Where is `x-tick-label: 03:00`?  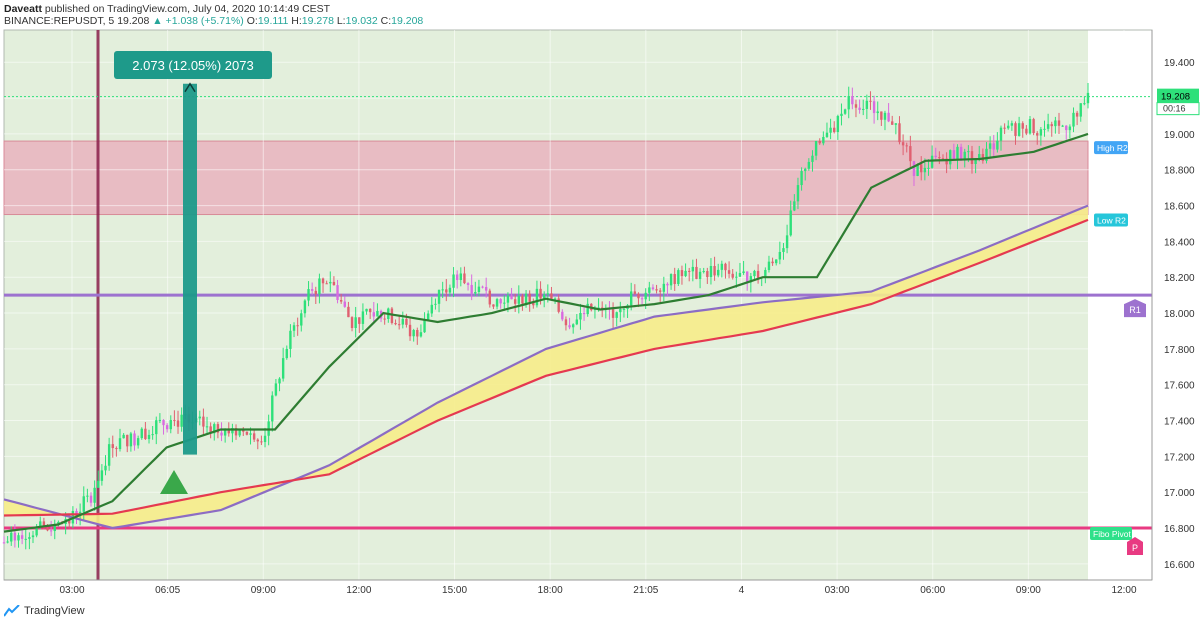 x-tick-label: 03:00 is located at coordinates (71, 590).